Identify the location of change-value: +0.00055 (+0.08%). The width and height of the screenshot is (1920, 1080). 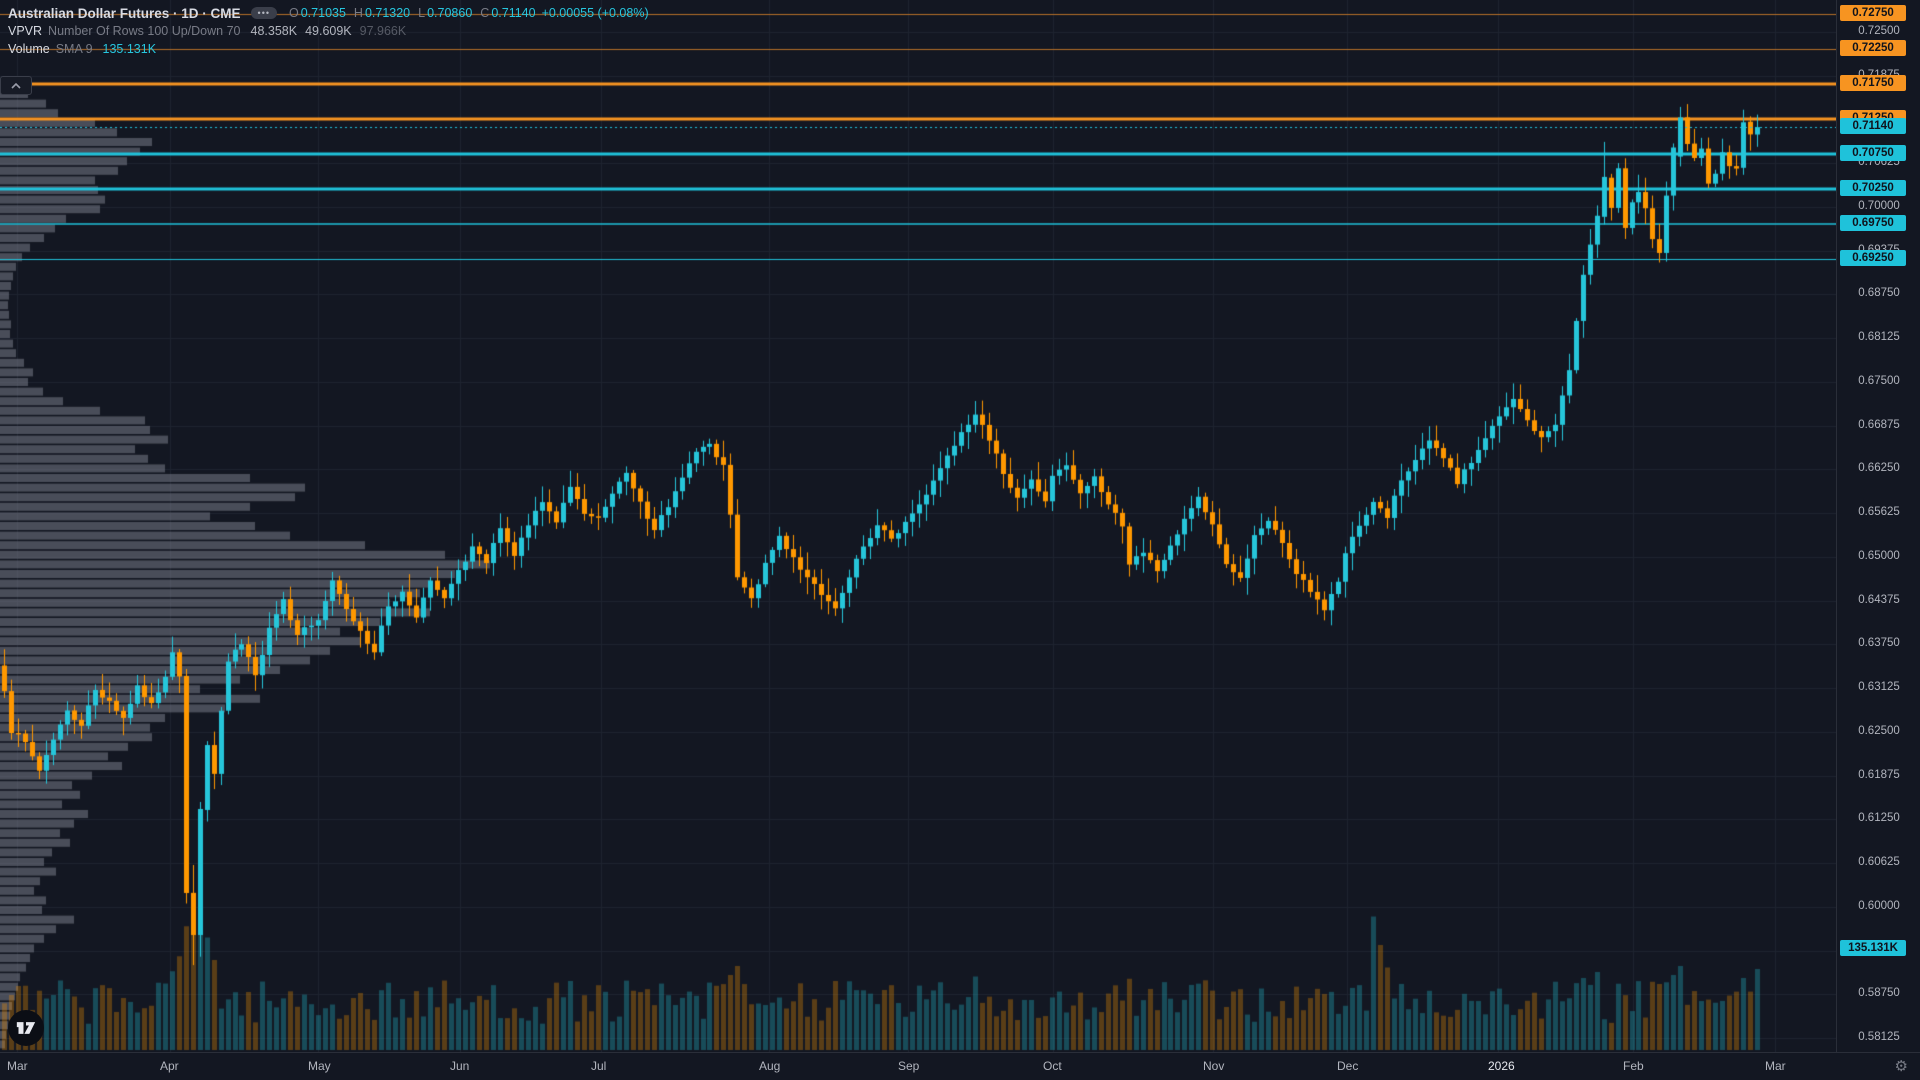
(595, 13).